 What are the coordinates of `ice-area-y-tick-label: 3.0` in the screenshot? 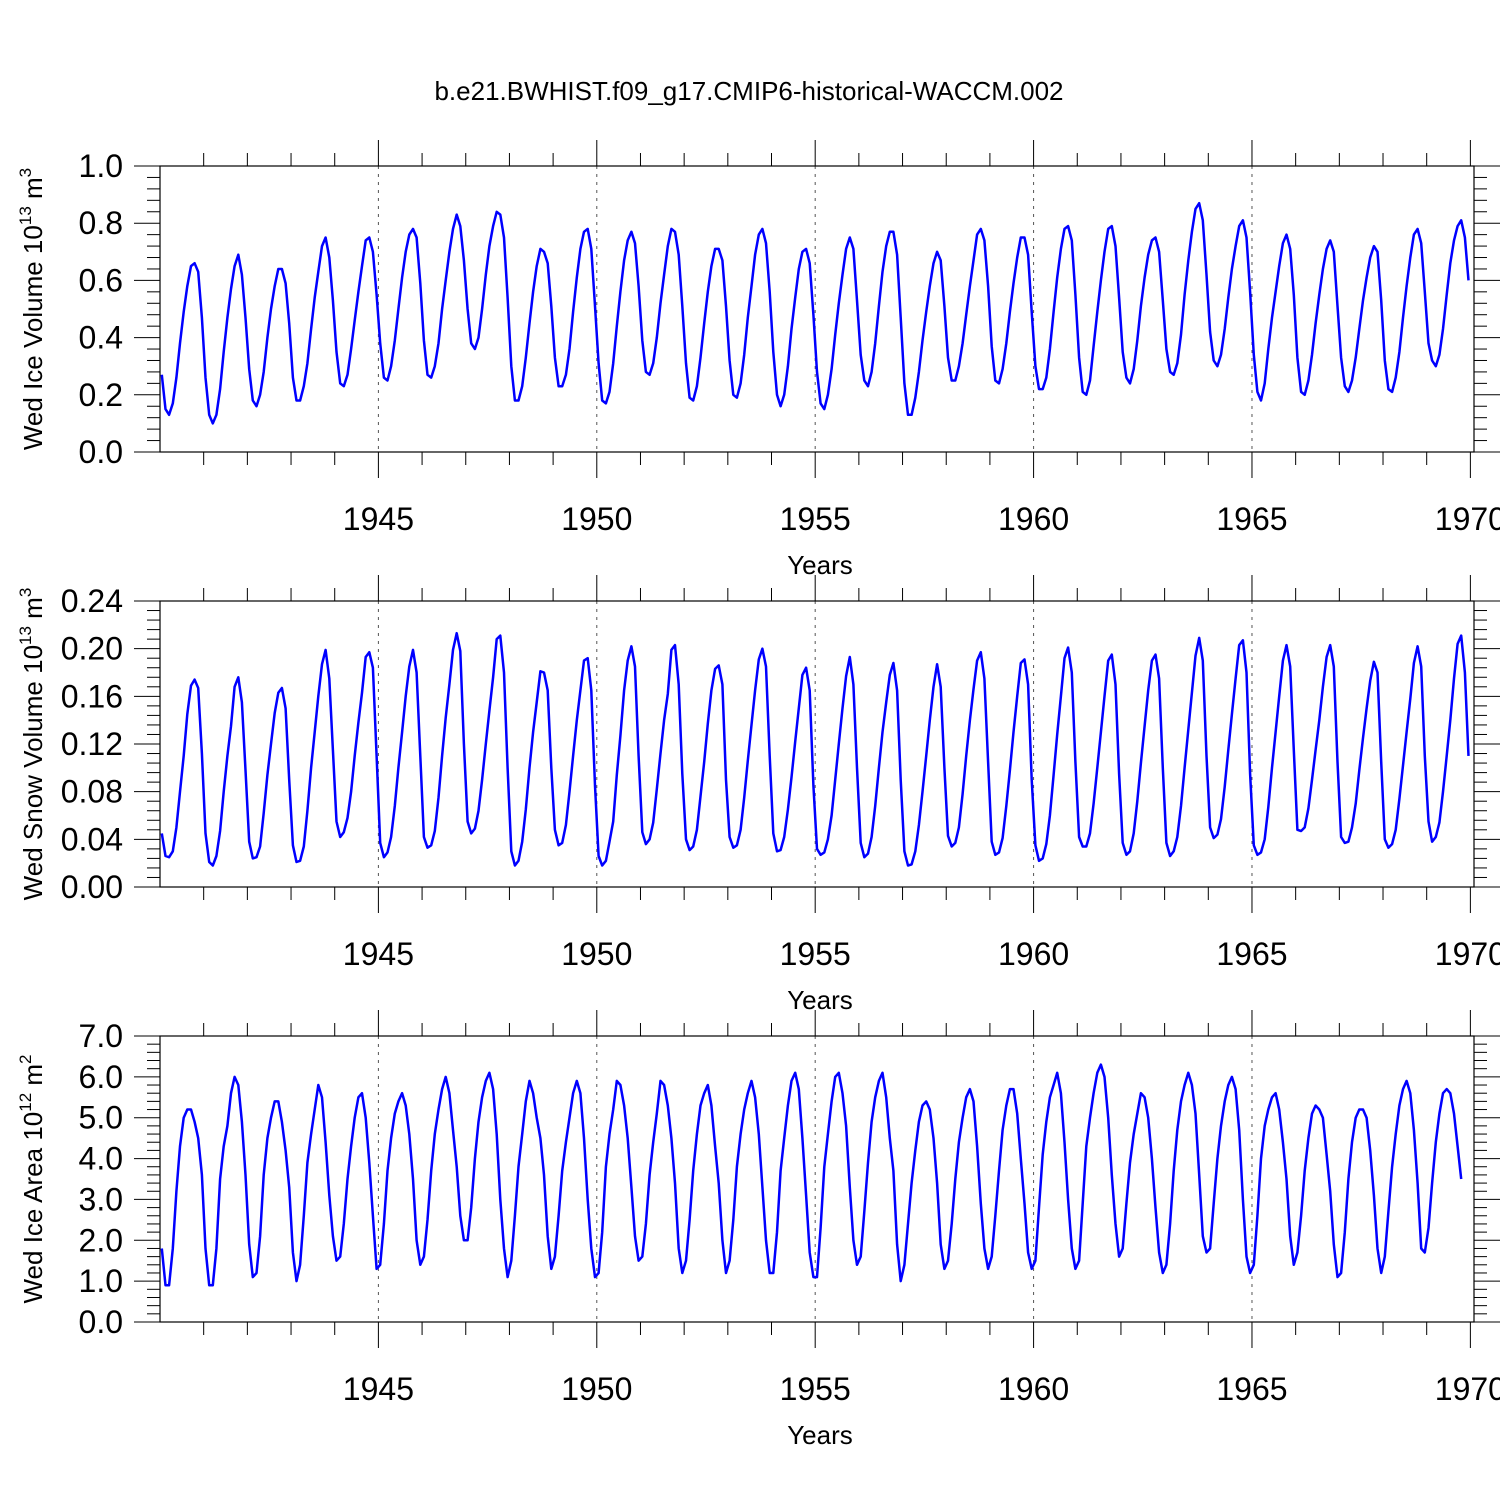 It's located at (101, 1199).